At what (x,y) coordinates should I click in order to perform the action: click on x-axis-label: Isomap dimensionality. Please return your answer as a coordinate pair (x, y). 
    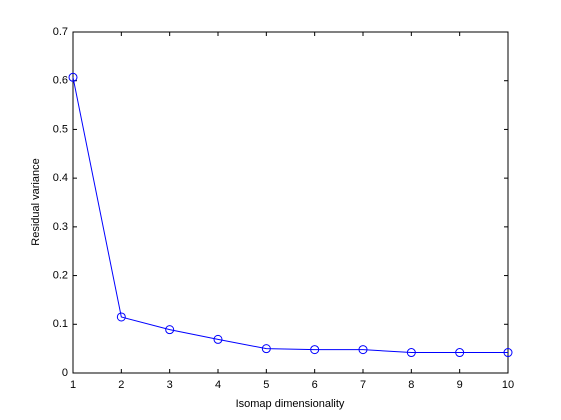
    Looking at the image, I should click on (290, 404).